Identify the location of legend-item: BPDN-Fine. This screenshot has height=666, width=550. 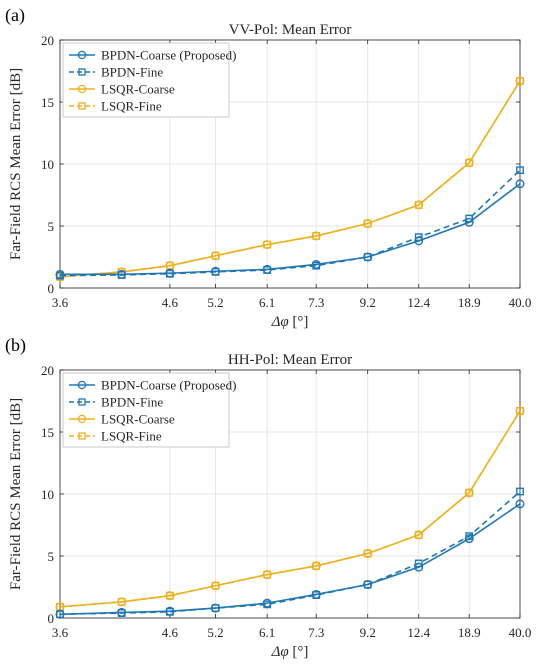
(116, 402).